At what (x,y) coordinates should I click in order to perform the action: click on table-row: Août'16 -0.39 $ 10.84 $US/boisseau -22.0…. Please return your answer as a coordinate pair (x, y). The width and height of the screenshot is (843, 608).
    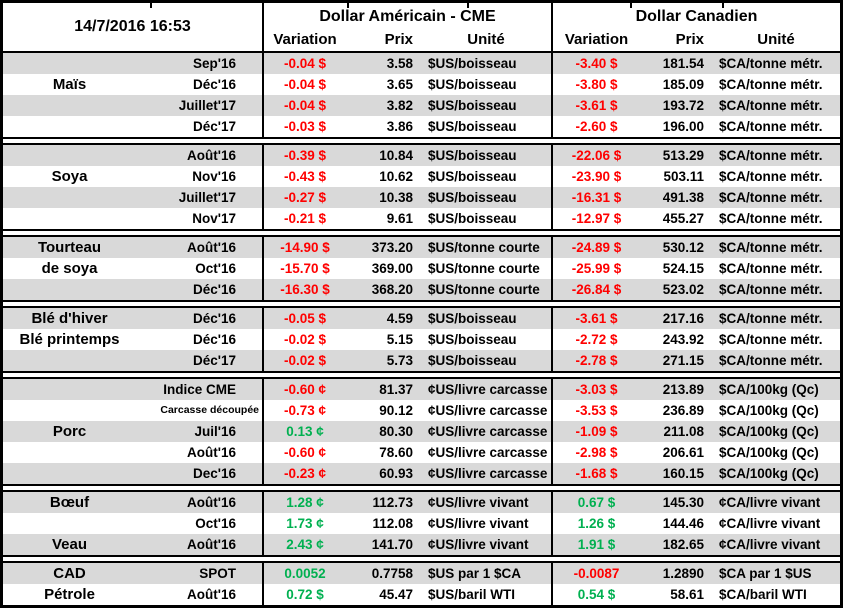
    Looking at the image, I should click on (421, 155).